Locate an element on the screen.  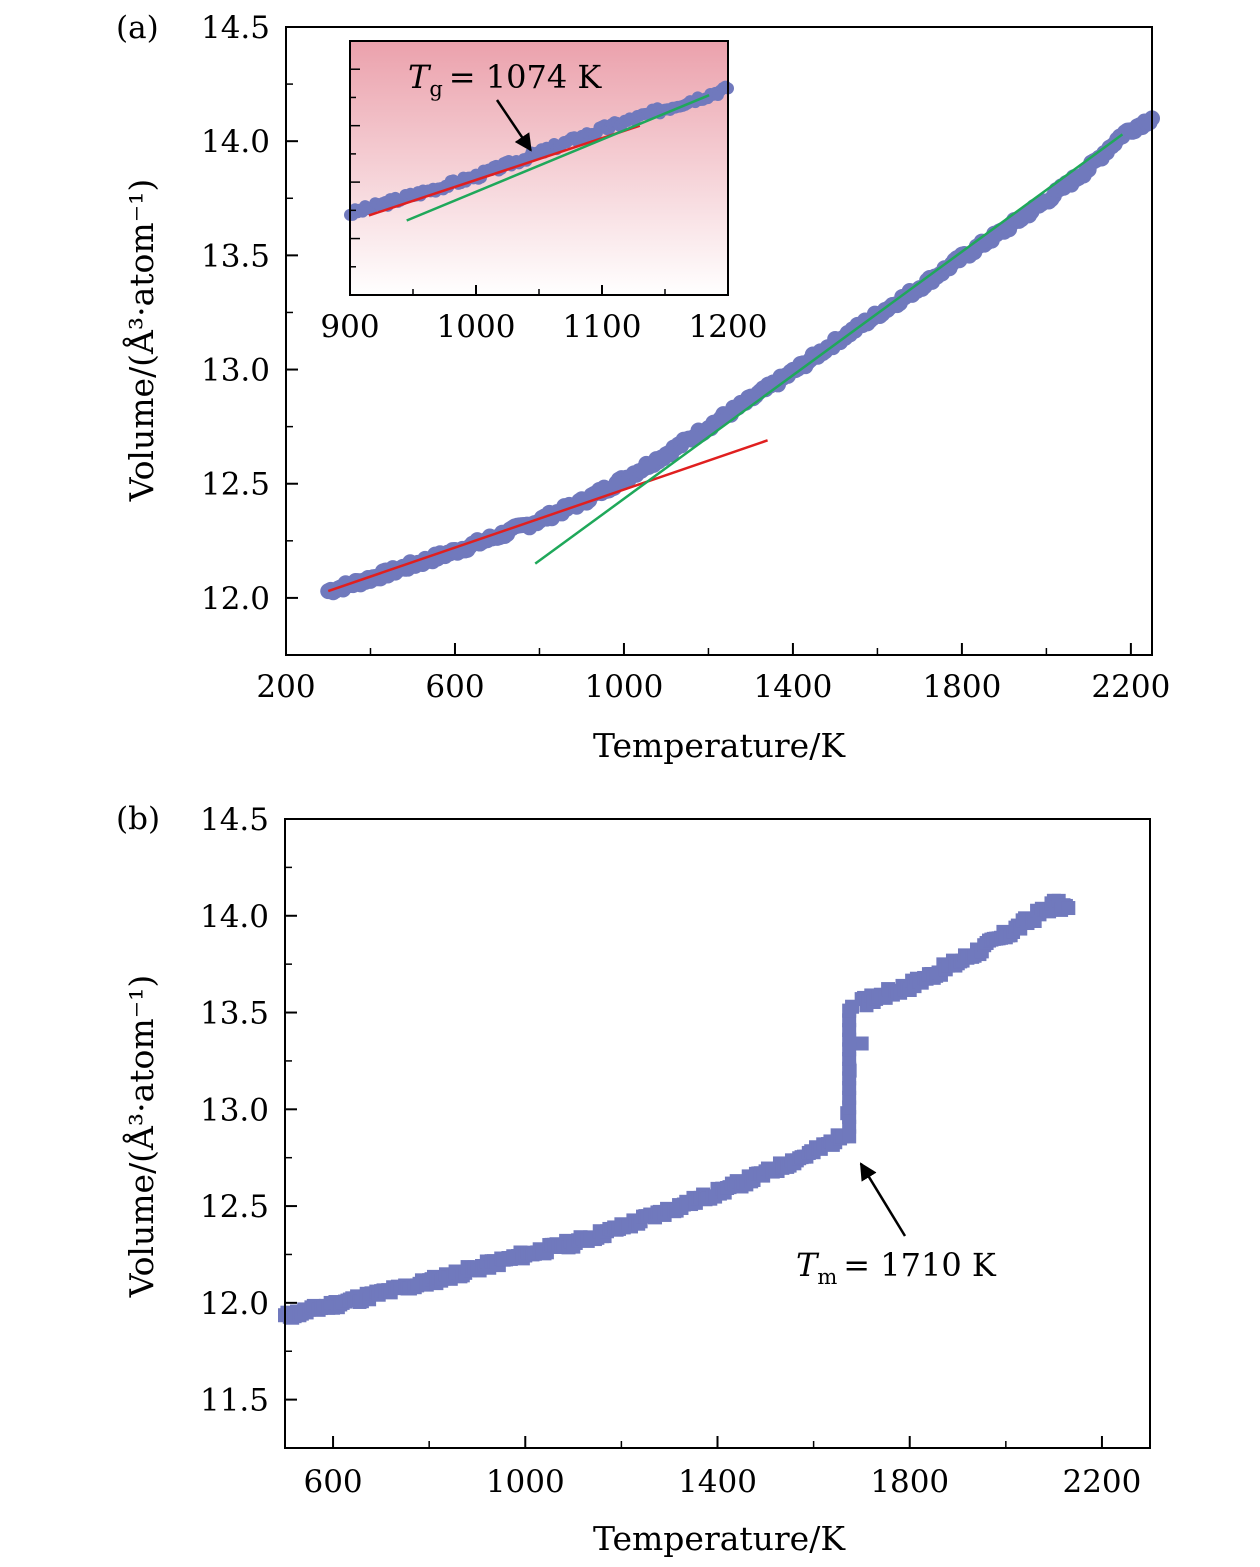
tm-arrow is located at coordinates (883, 1199).